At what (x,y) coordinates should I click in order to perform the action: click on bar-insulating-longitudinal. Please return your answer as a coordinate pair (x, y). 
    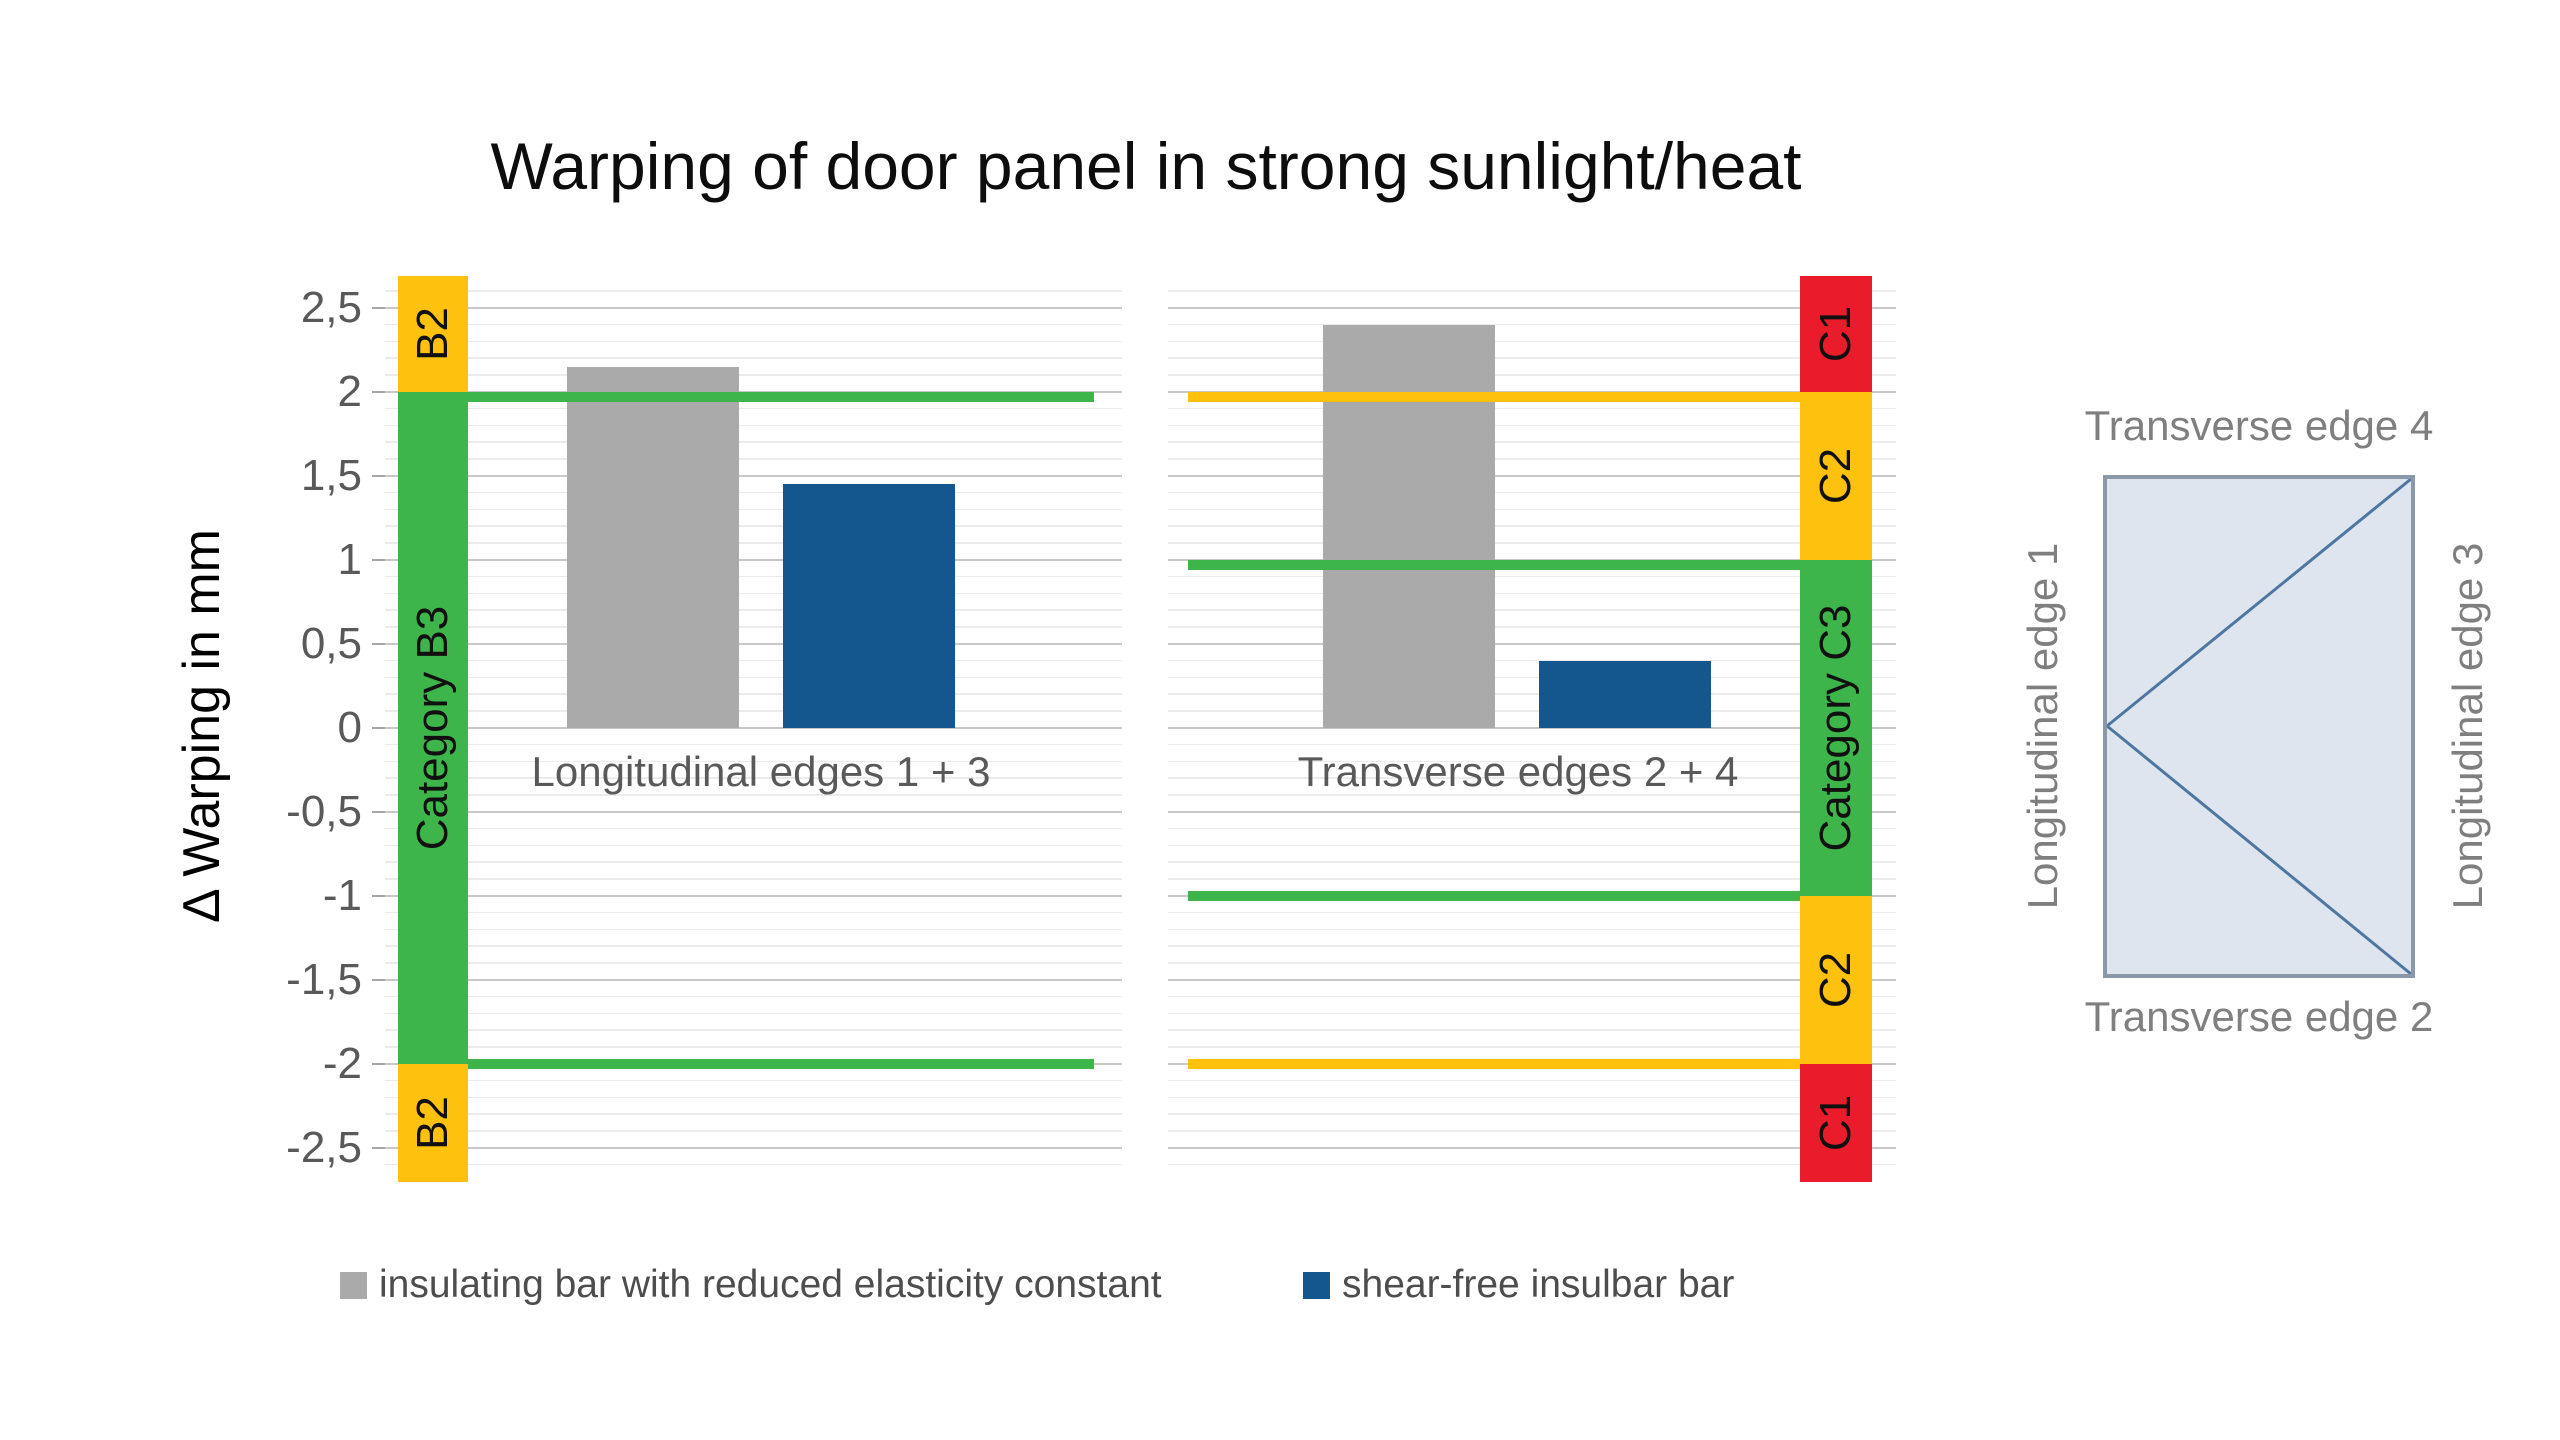
    Looking at the image, I should click on (653, 547).